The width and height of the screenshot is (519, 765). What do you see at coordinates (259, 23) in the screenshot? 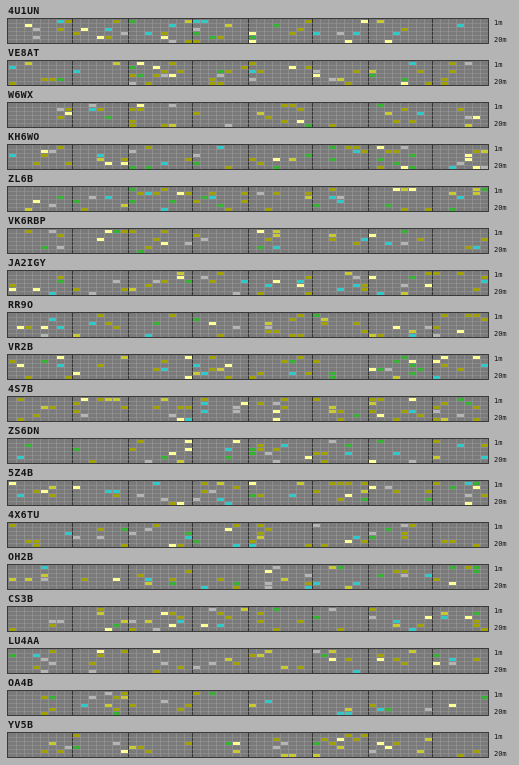
I see `beacon-row-4u1un: 4U1UN 1m 20m` at bounding box center [259, 23].